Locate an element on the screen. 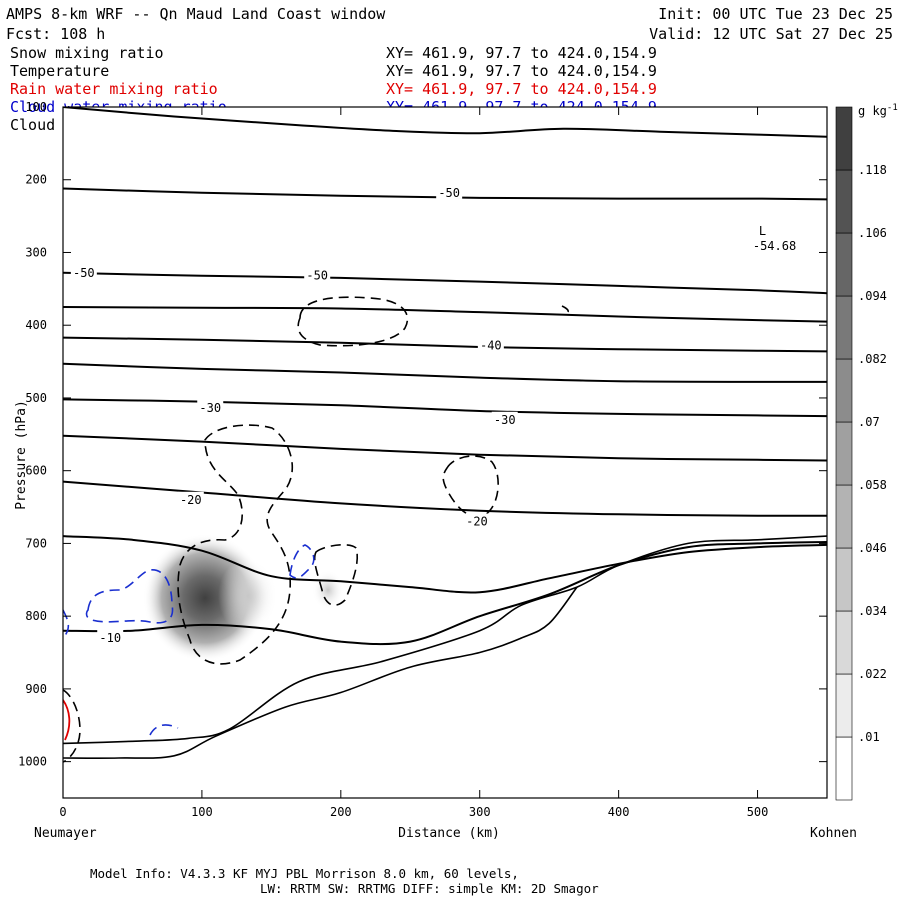 This screenshot has width=900, height=900. terrain-line is located at coordinates (320, 672).